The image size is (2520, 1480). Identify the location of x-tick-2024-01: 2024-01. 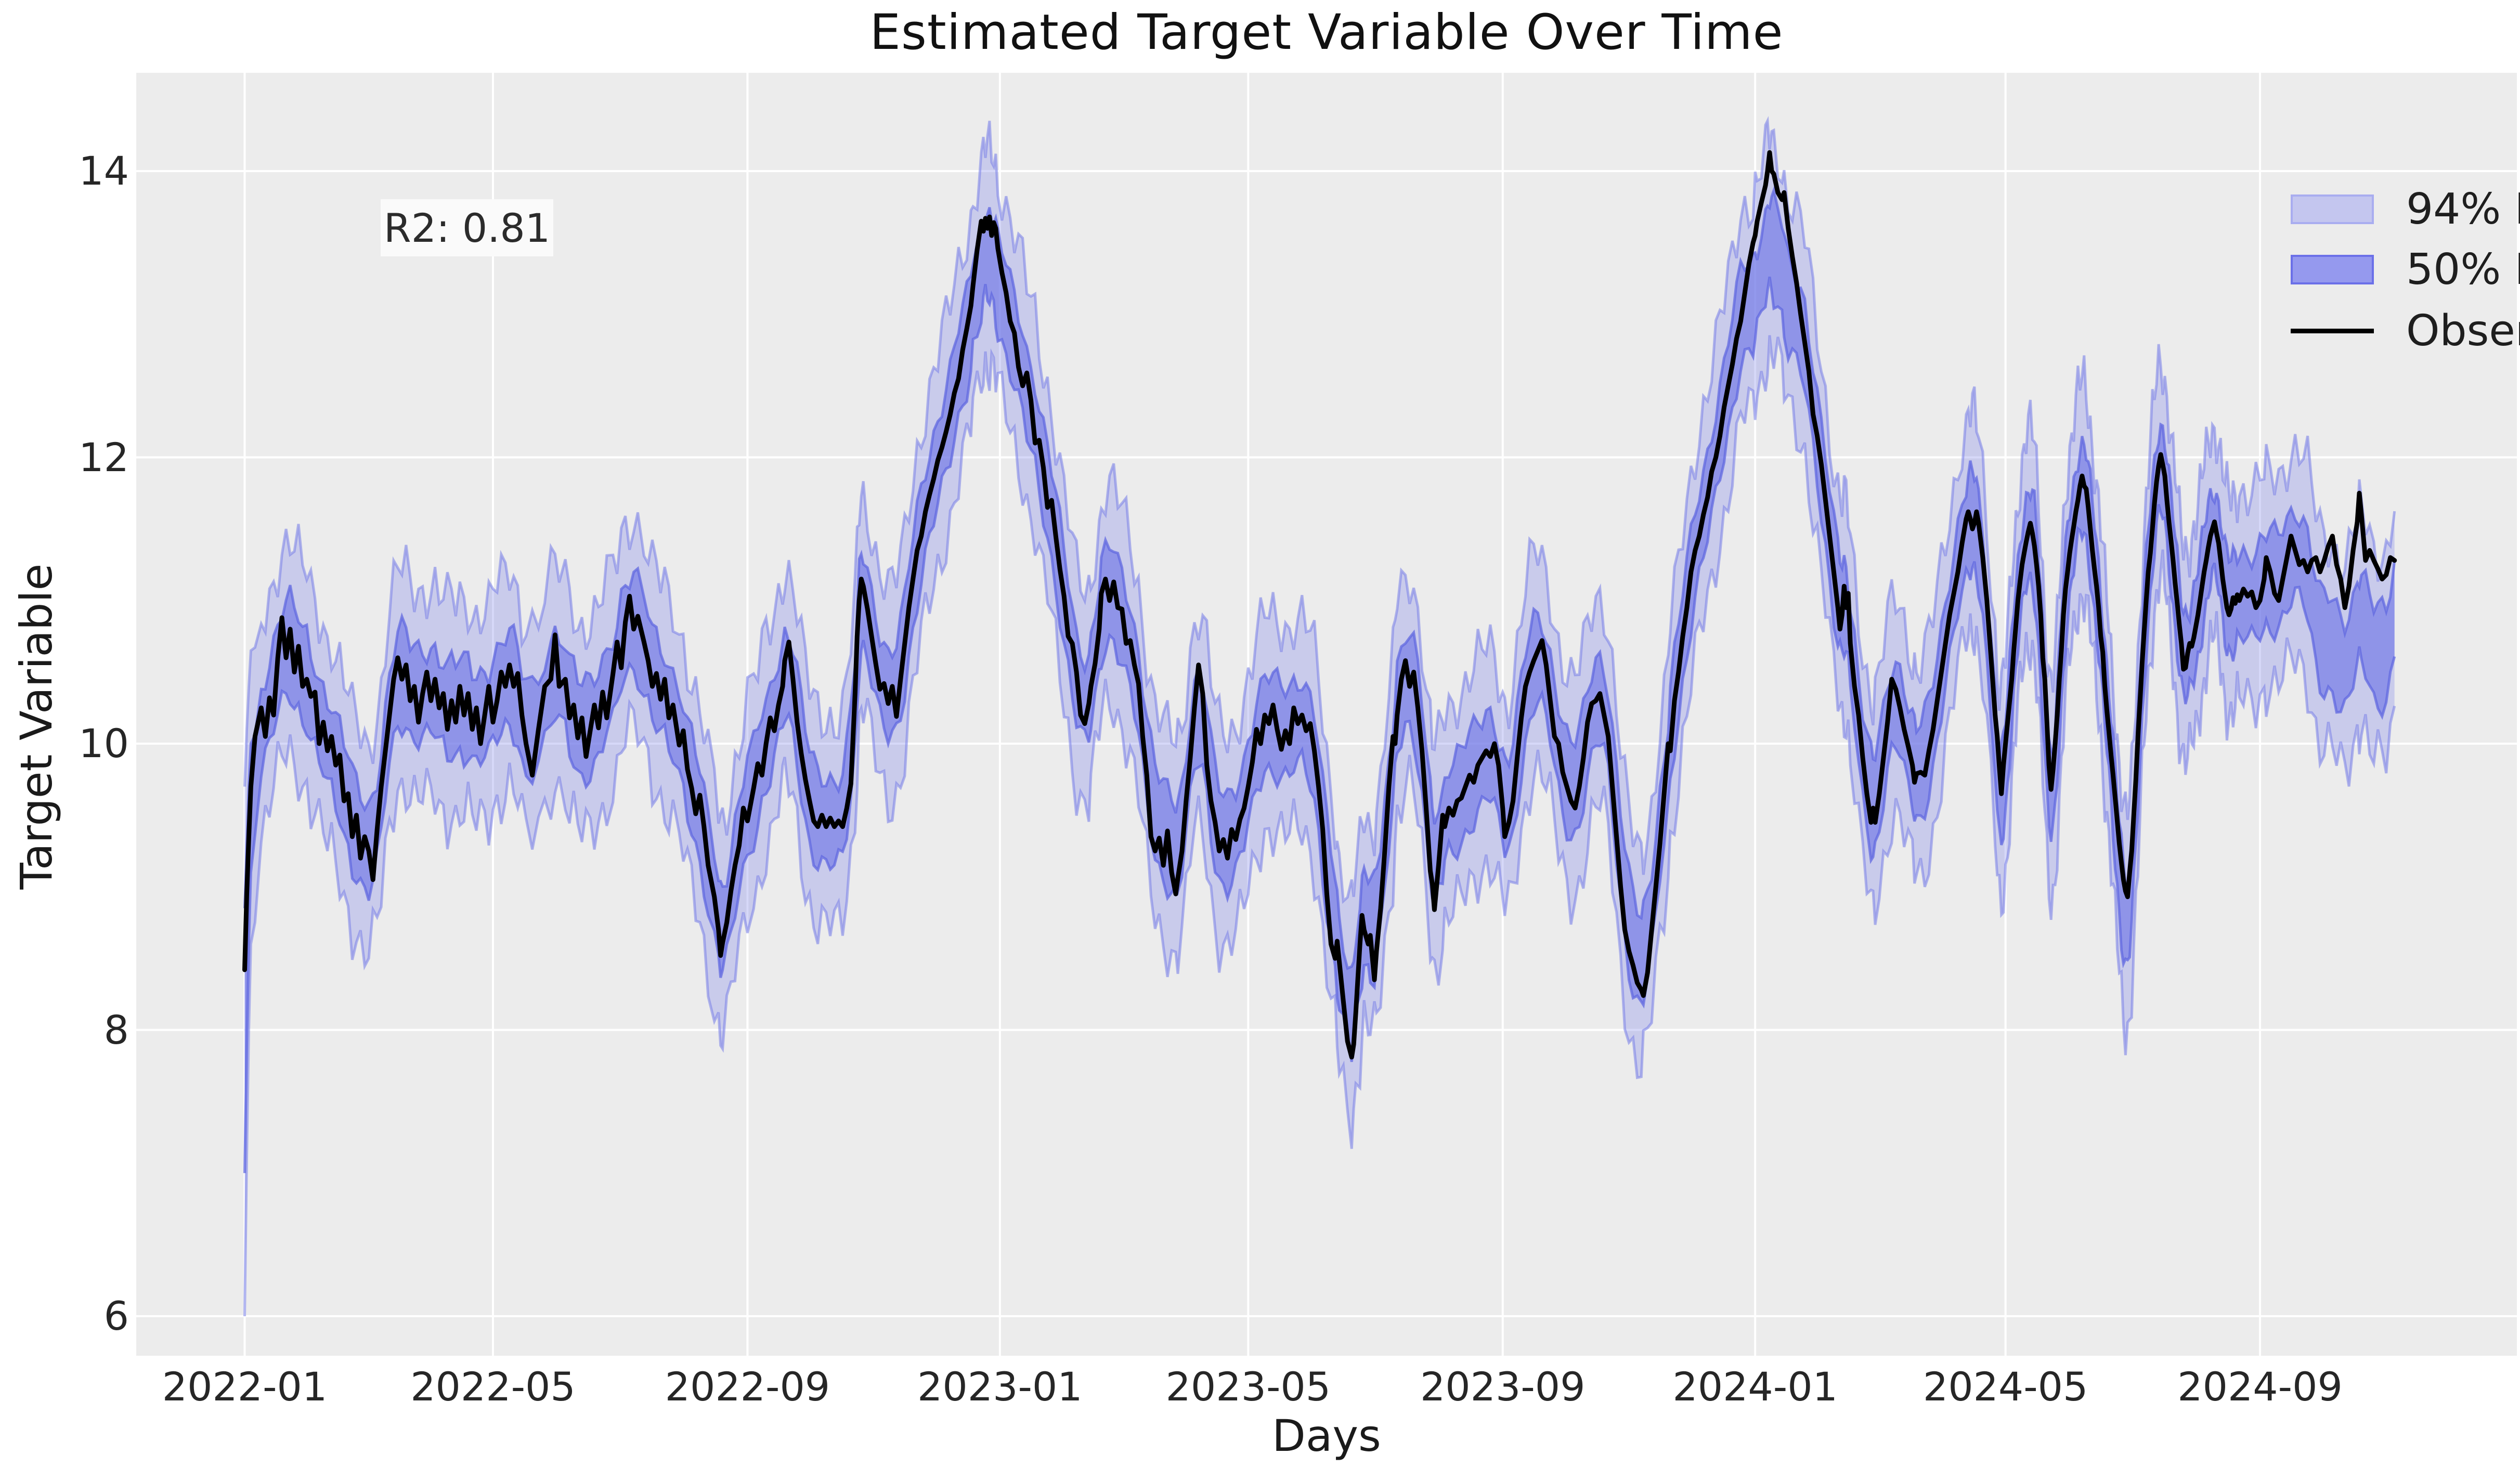
(1755, 1387).